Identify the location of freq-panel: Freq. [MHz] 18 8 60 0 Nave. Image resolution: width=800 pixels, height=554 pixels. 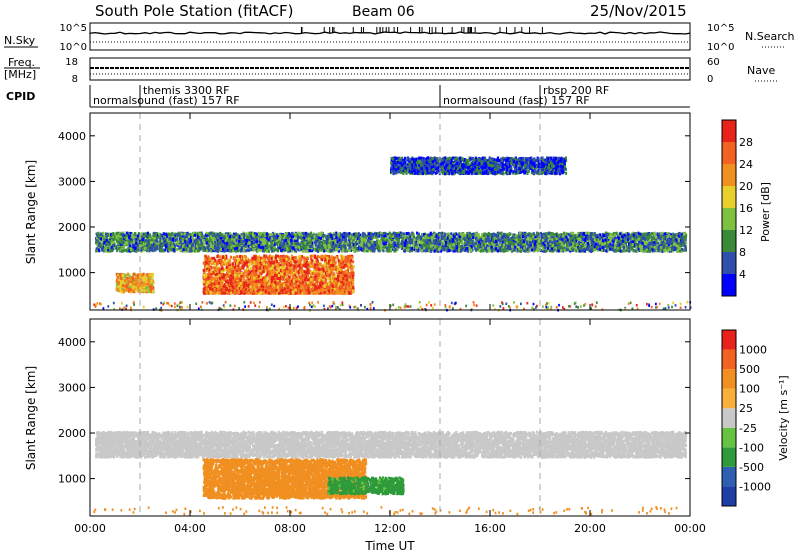
(391, 70).